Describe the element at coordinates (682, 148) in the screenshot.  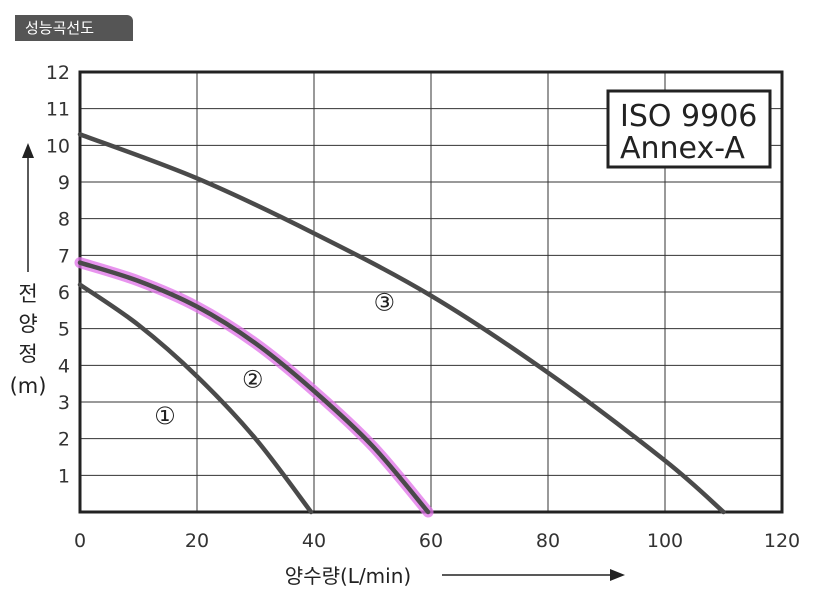
I see `standard-box-line2: Annex-A` at that location.